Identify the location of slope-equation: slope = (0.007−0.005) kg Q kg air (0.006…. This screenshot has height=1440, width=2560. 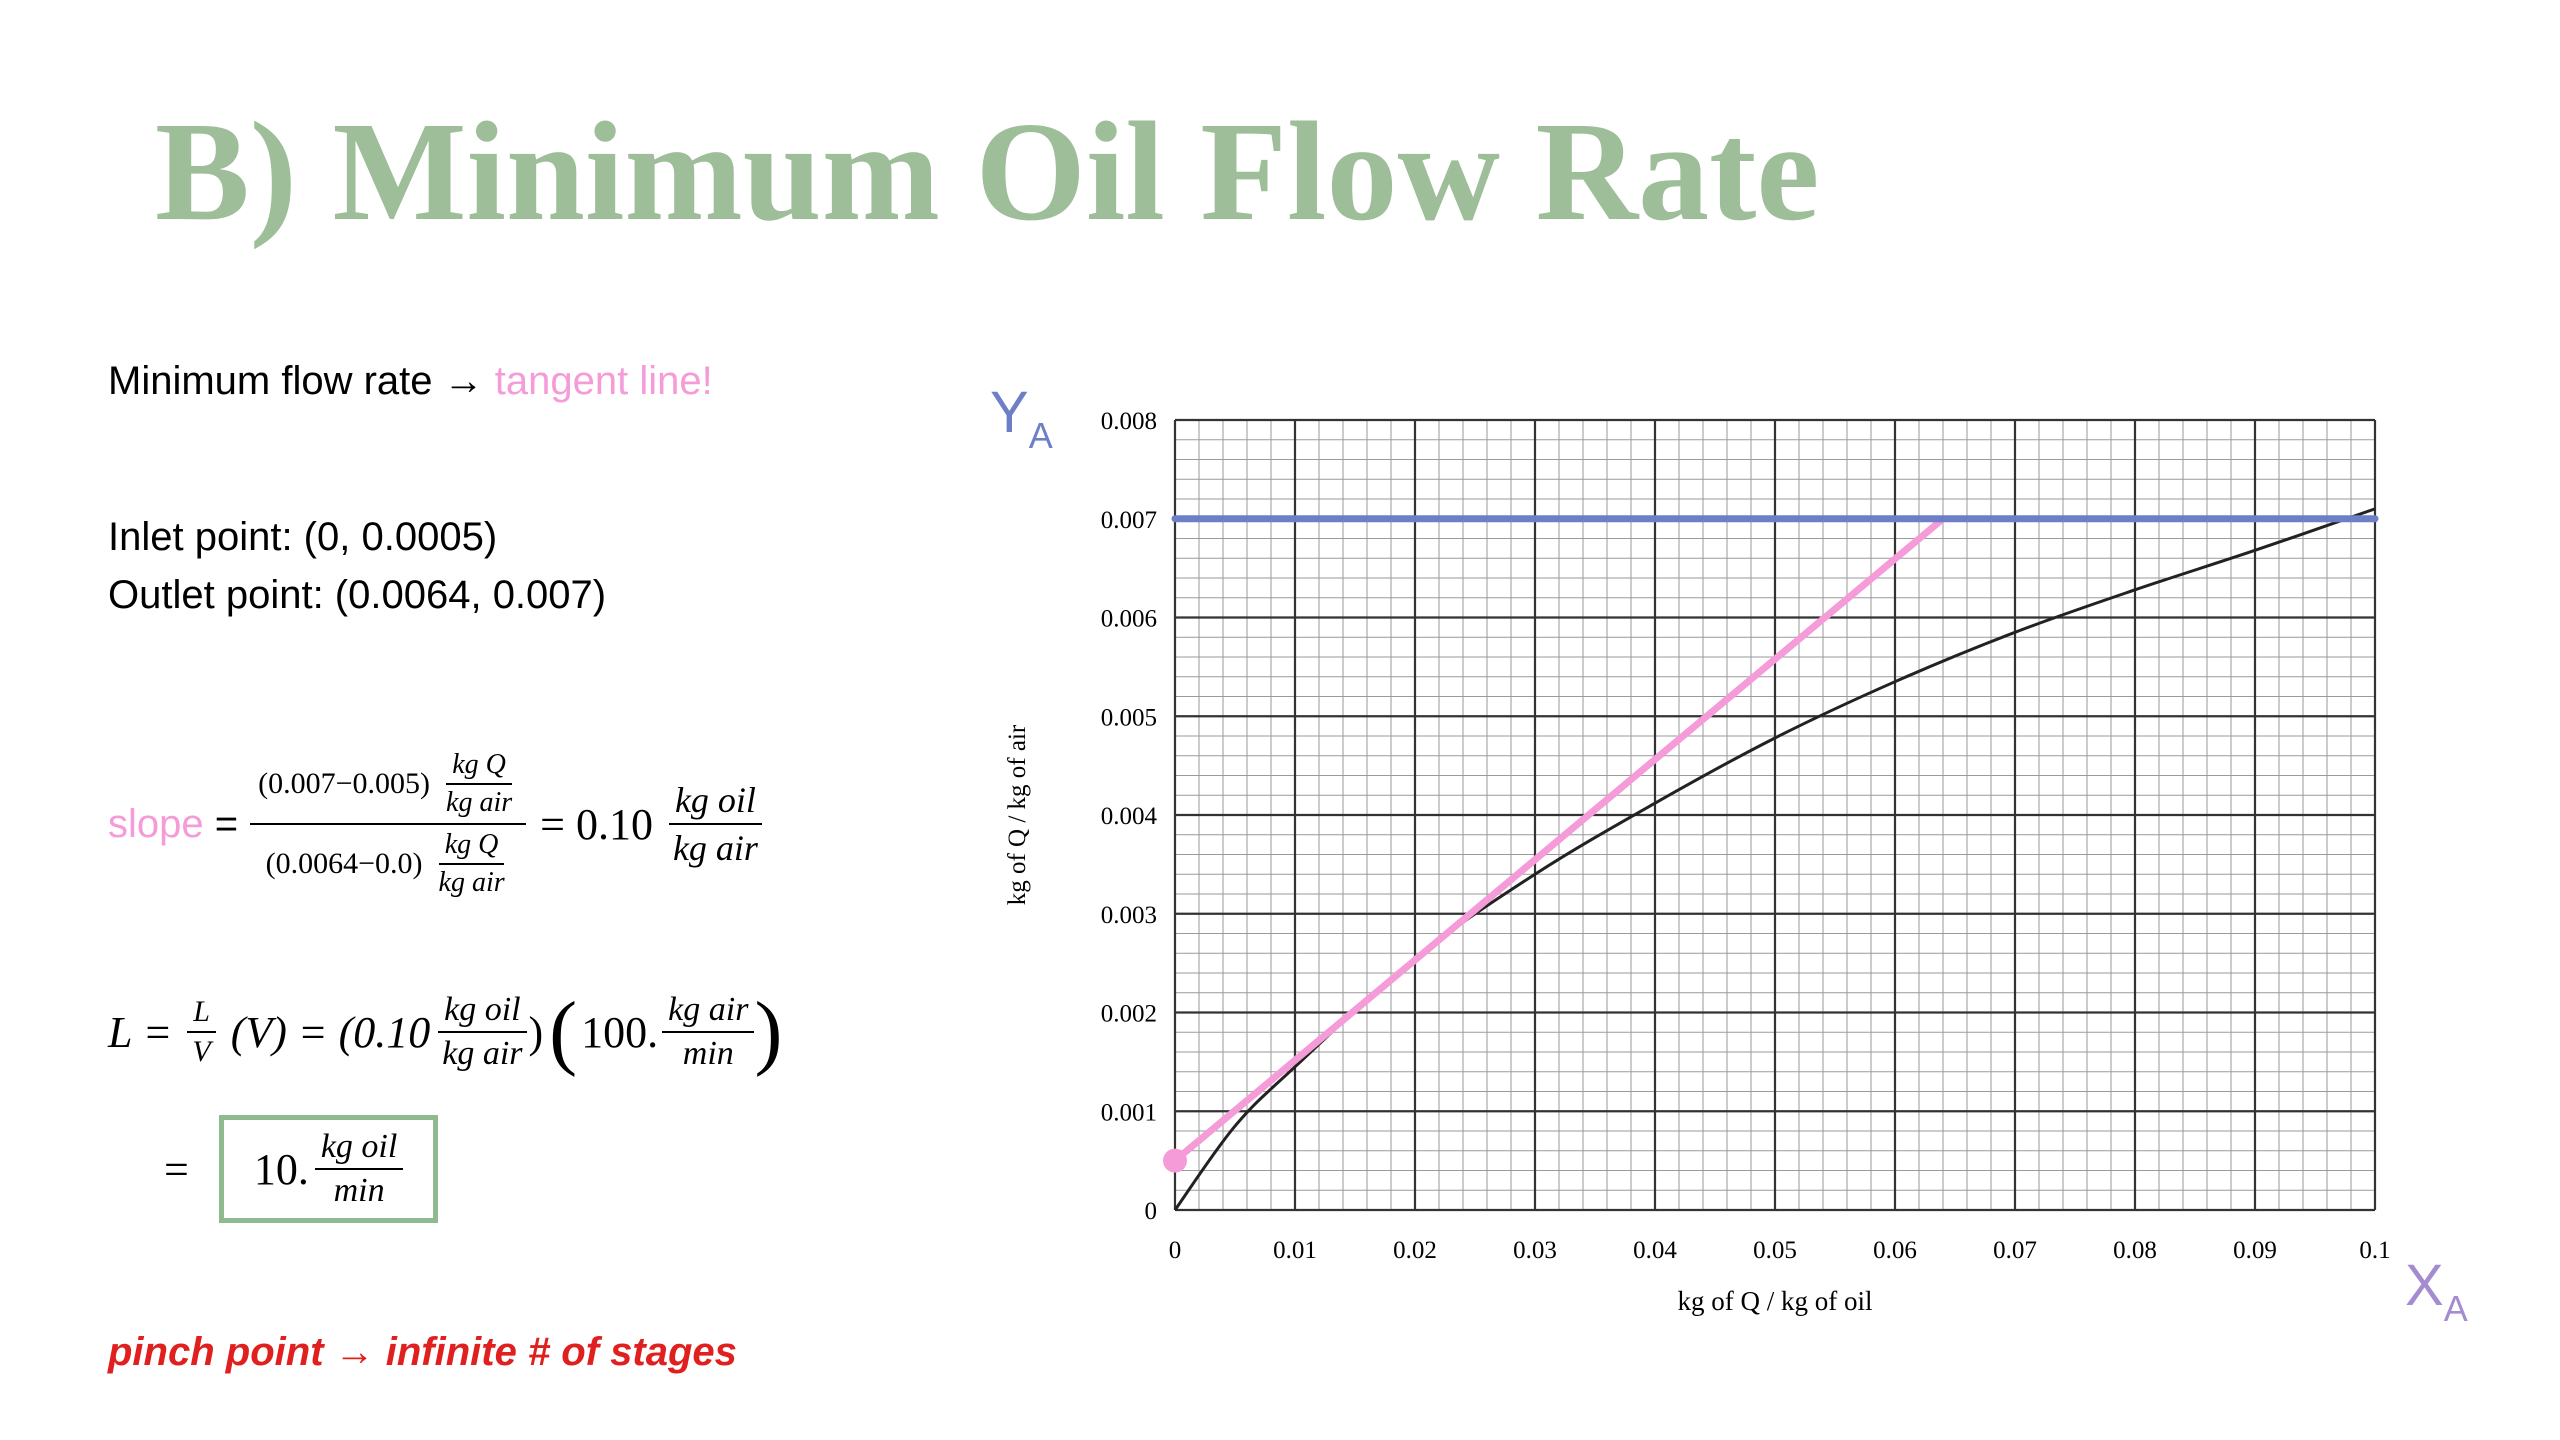
(436, 824).